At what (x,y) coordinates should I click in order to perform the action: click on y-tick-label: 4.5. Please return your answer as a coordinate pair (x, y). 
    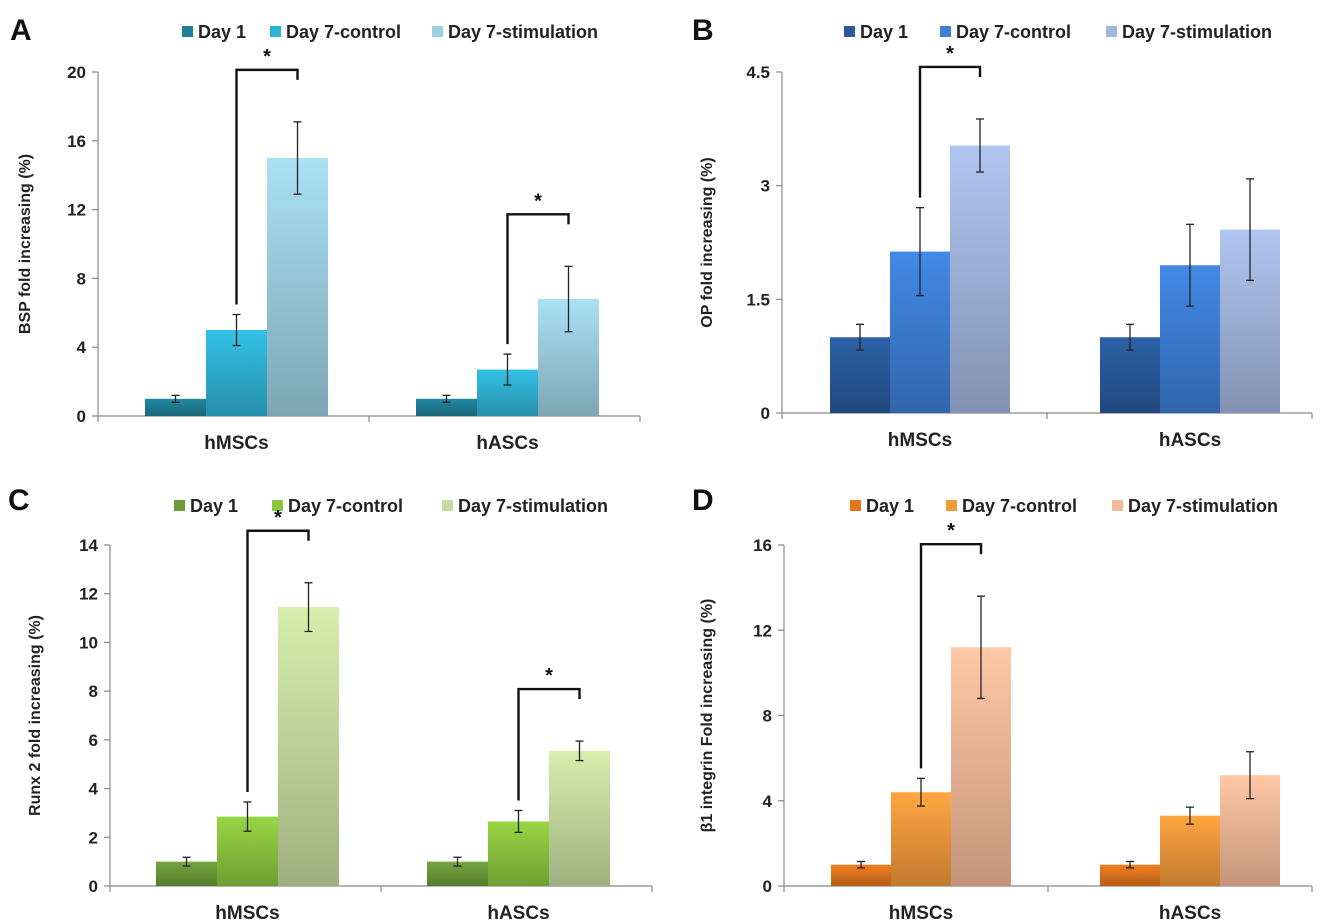
    Looking at the image, I should click on (758, 72).